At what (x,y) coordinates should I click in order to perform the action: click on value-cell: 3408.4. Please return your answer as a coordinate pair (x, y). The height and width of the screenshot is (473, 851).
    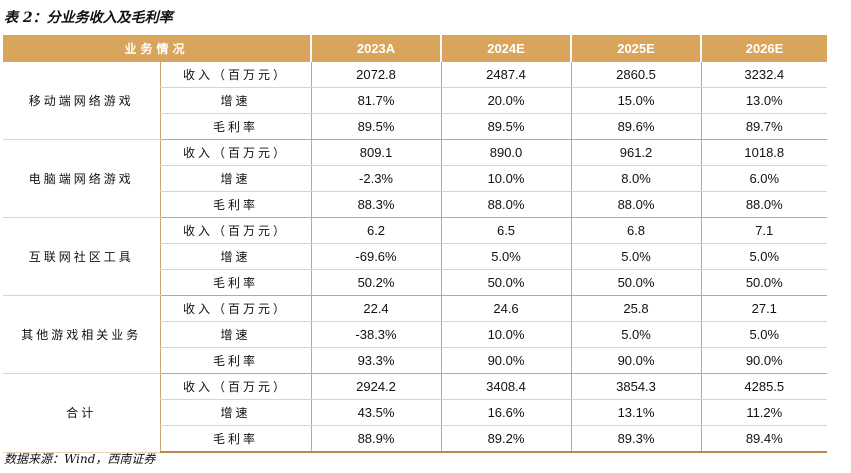
    Looking at the image, I should click on (506, 386).